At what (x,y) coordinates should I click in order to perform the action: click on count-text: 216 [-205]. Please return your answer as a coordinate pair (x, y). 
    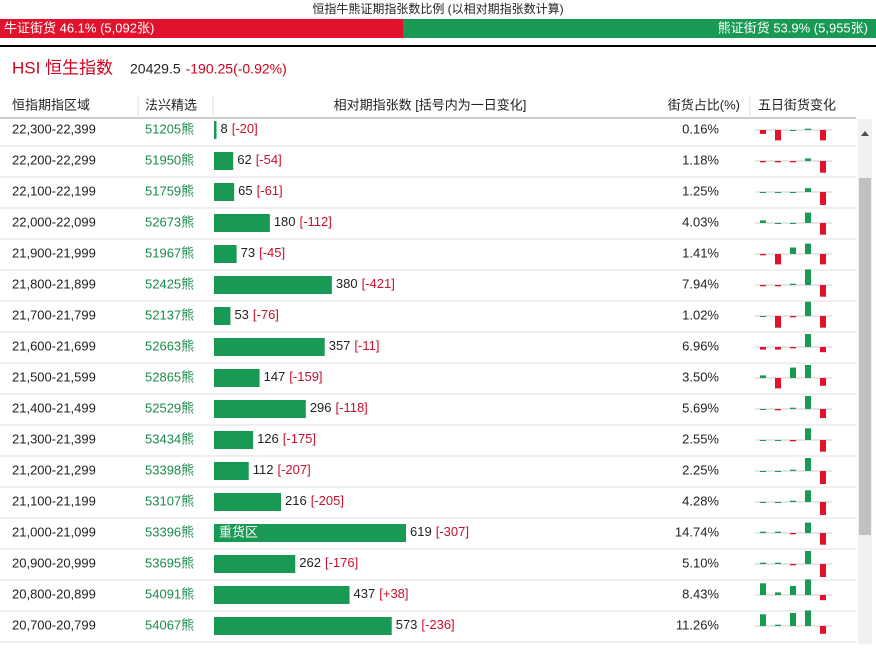
    Looking at the image, I should click on (314, 500).